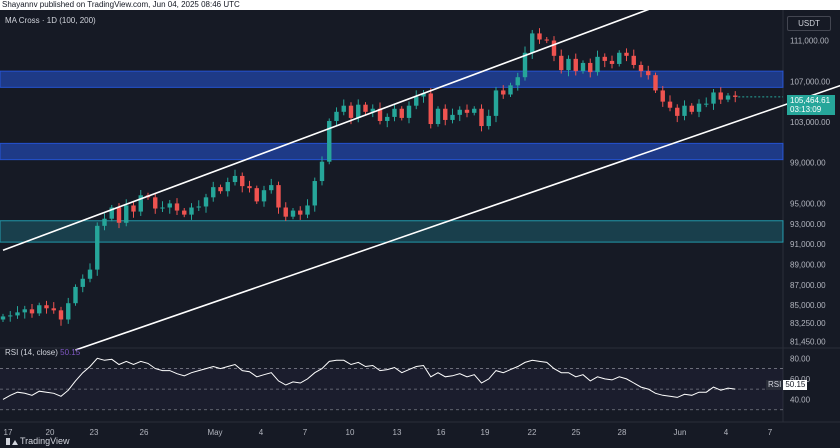  Describe the element at coordinates (392, 79) in the screenshot. I see `upper-resistance-zone` at that location.